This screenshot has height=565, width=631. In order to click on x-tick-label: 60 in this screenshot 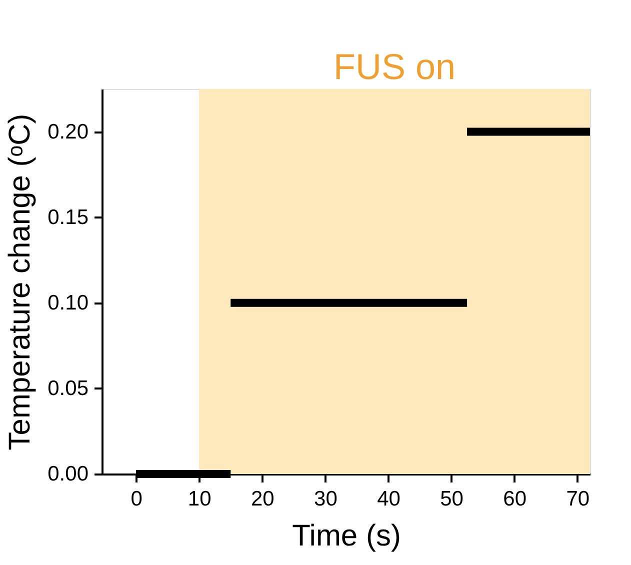, I will do `click(515, 499)`.